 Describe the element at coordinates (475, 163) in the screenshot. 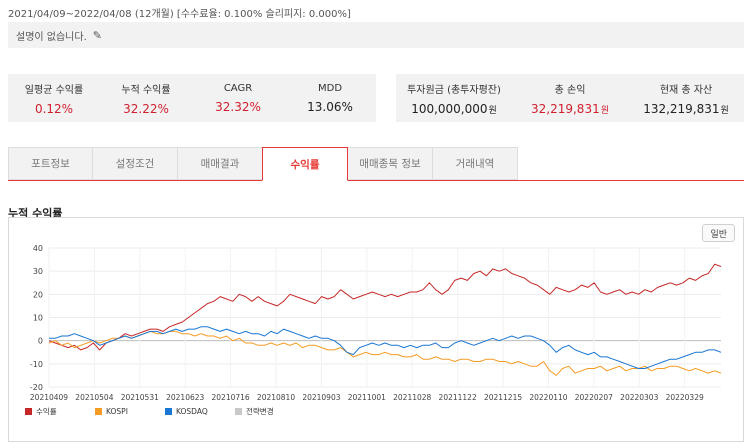

I see `tab-trade-history: 거래내역` at that location.